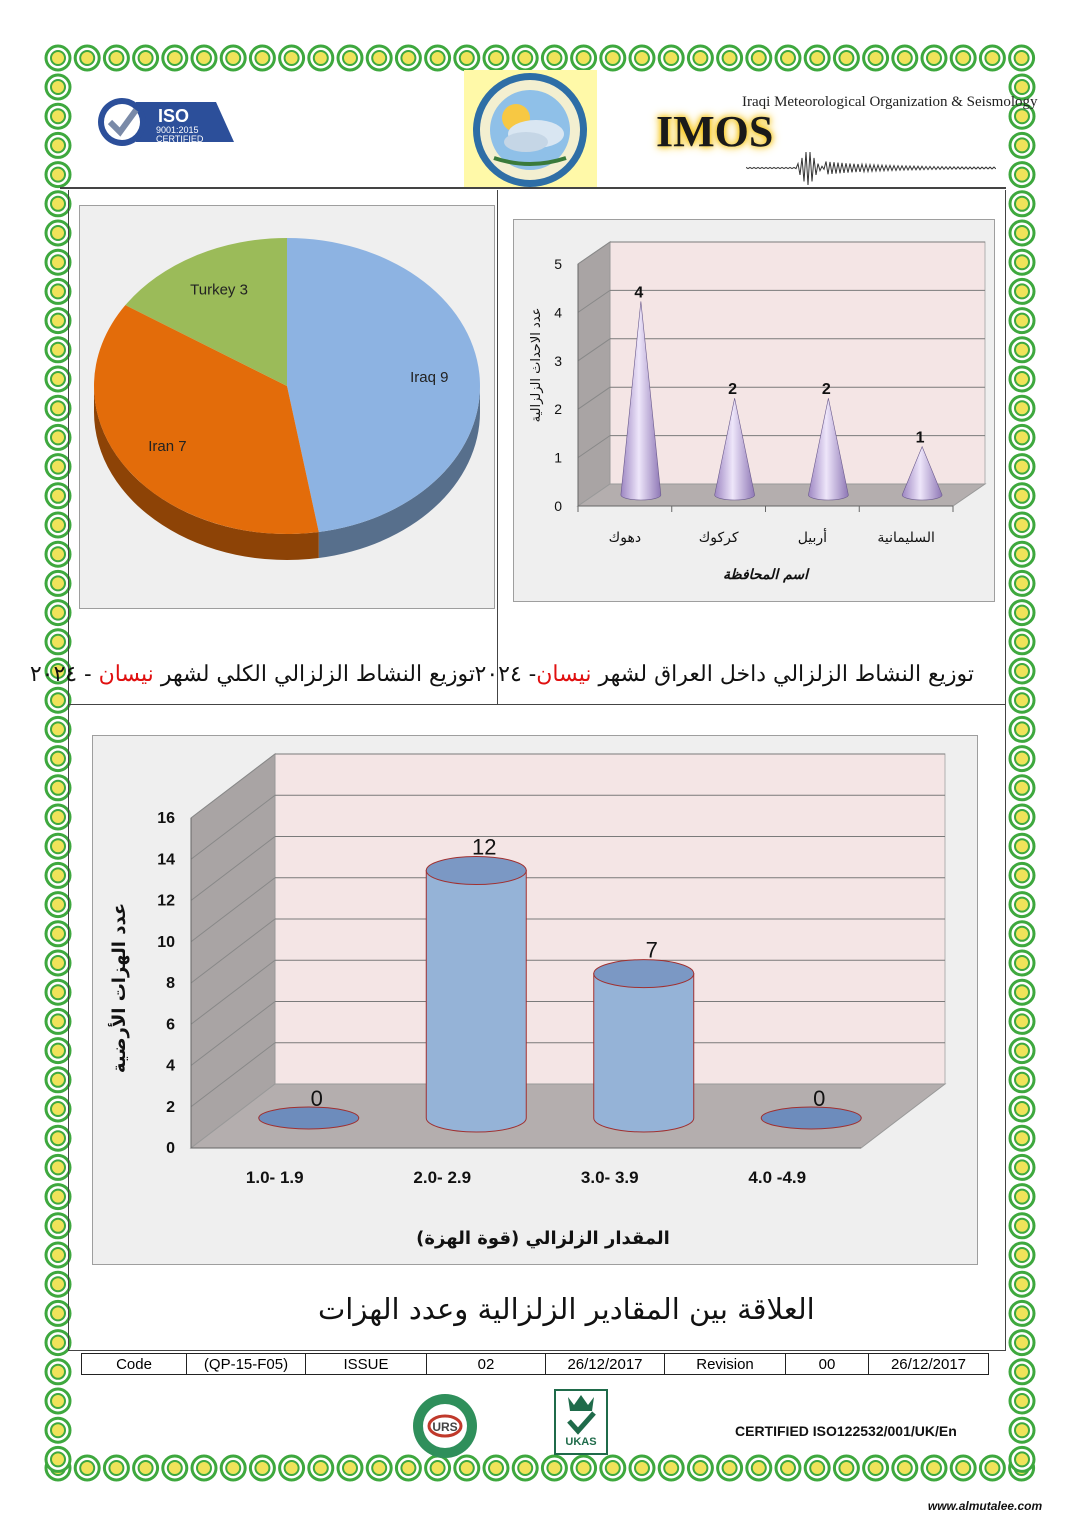 The width and height of the screenshot is (1080, 1527). Describe the element at coordinates (170, 1024) in the screenshot. I see `cyl-ytick-label: 6` at that location.